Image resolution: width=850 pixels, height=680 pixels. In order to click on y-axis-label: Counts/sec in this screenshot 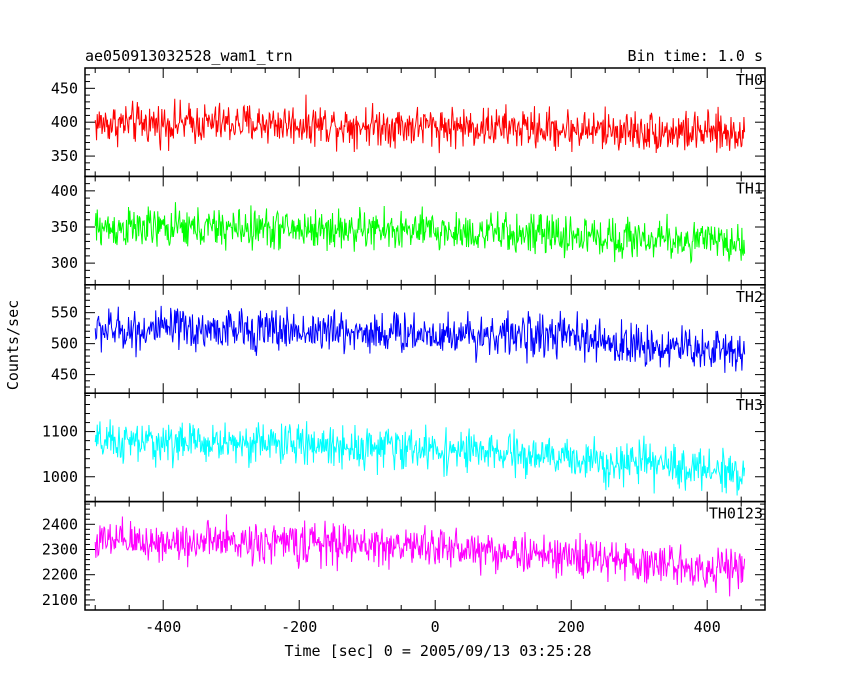, I will do `click(13, 345)`.